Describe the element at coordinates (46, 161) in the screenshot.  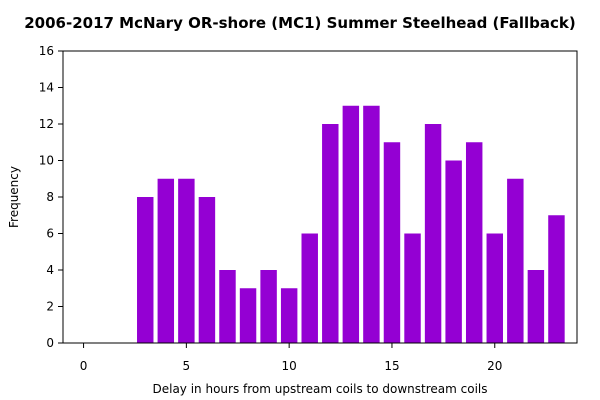
I see `y-tick-label: 10` at that location.